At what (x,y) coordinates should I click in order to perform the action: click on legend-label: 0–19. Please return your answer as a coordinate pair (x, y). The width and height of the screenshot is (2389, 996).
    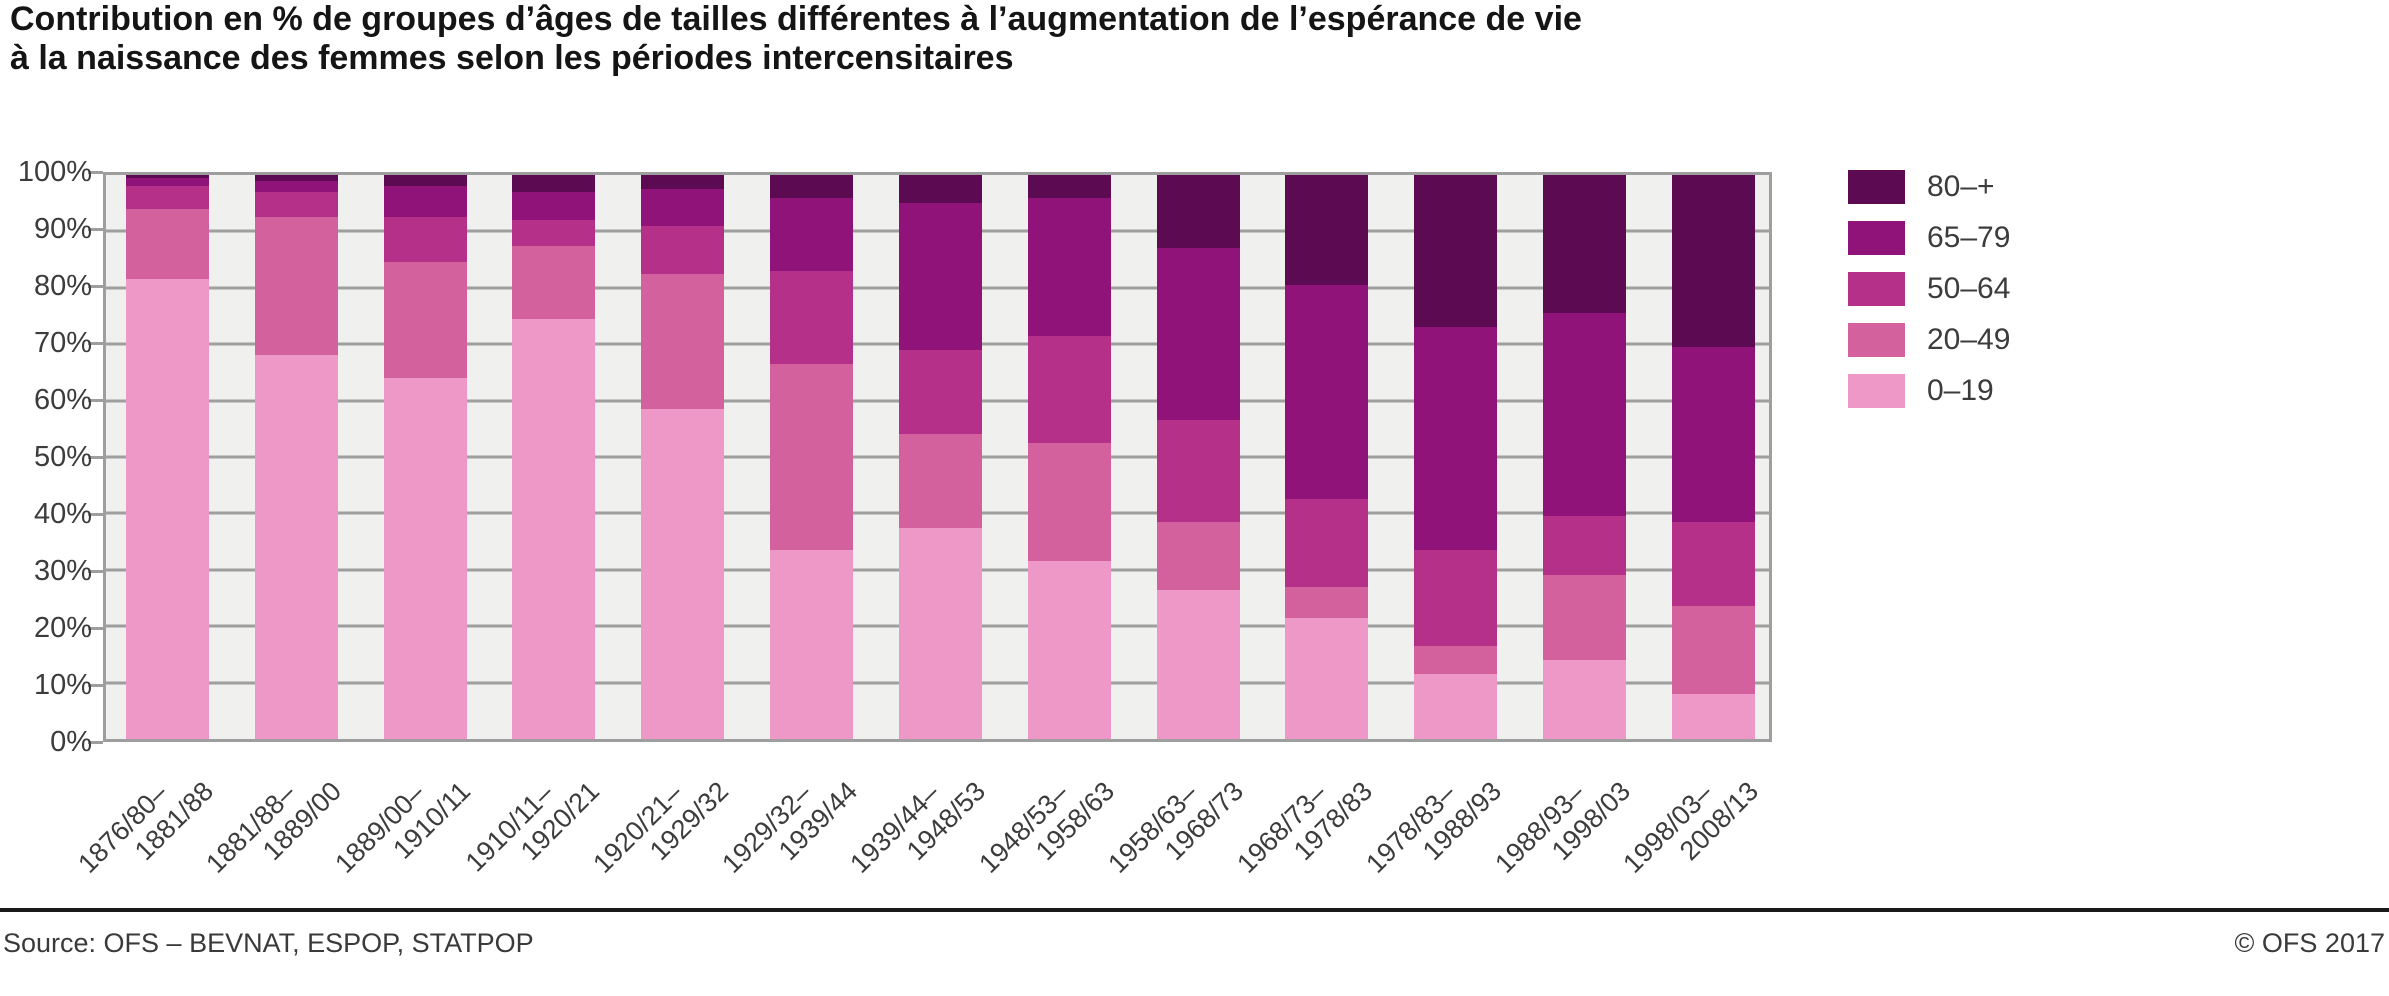
    Looking at the image, I should click on (1960, 390).